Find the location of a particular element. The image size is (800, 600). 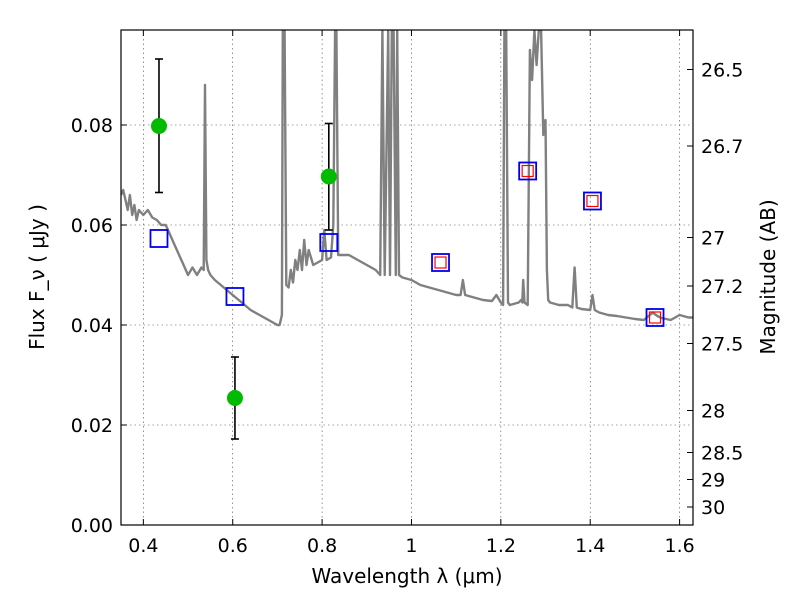

right-axis-label: Magnitude (AB) is located at coordinates (768, 276).